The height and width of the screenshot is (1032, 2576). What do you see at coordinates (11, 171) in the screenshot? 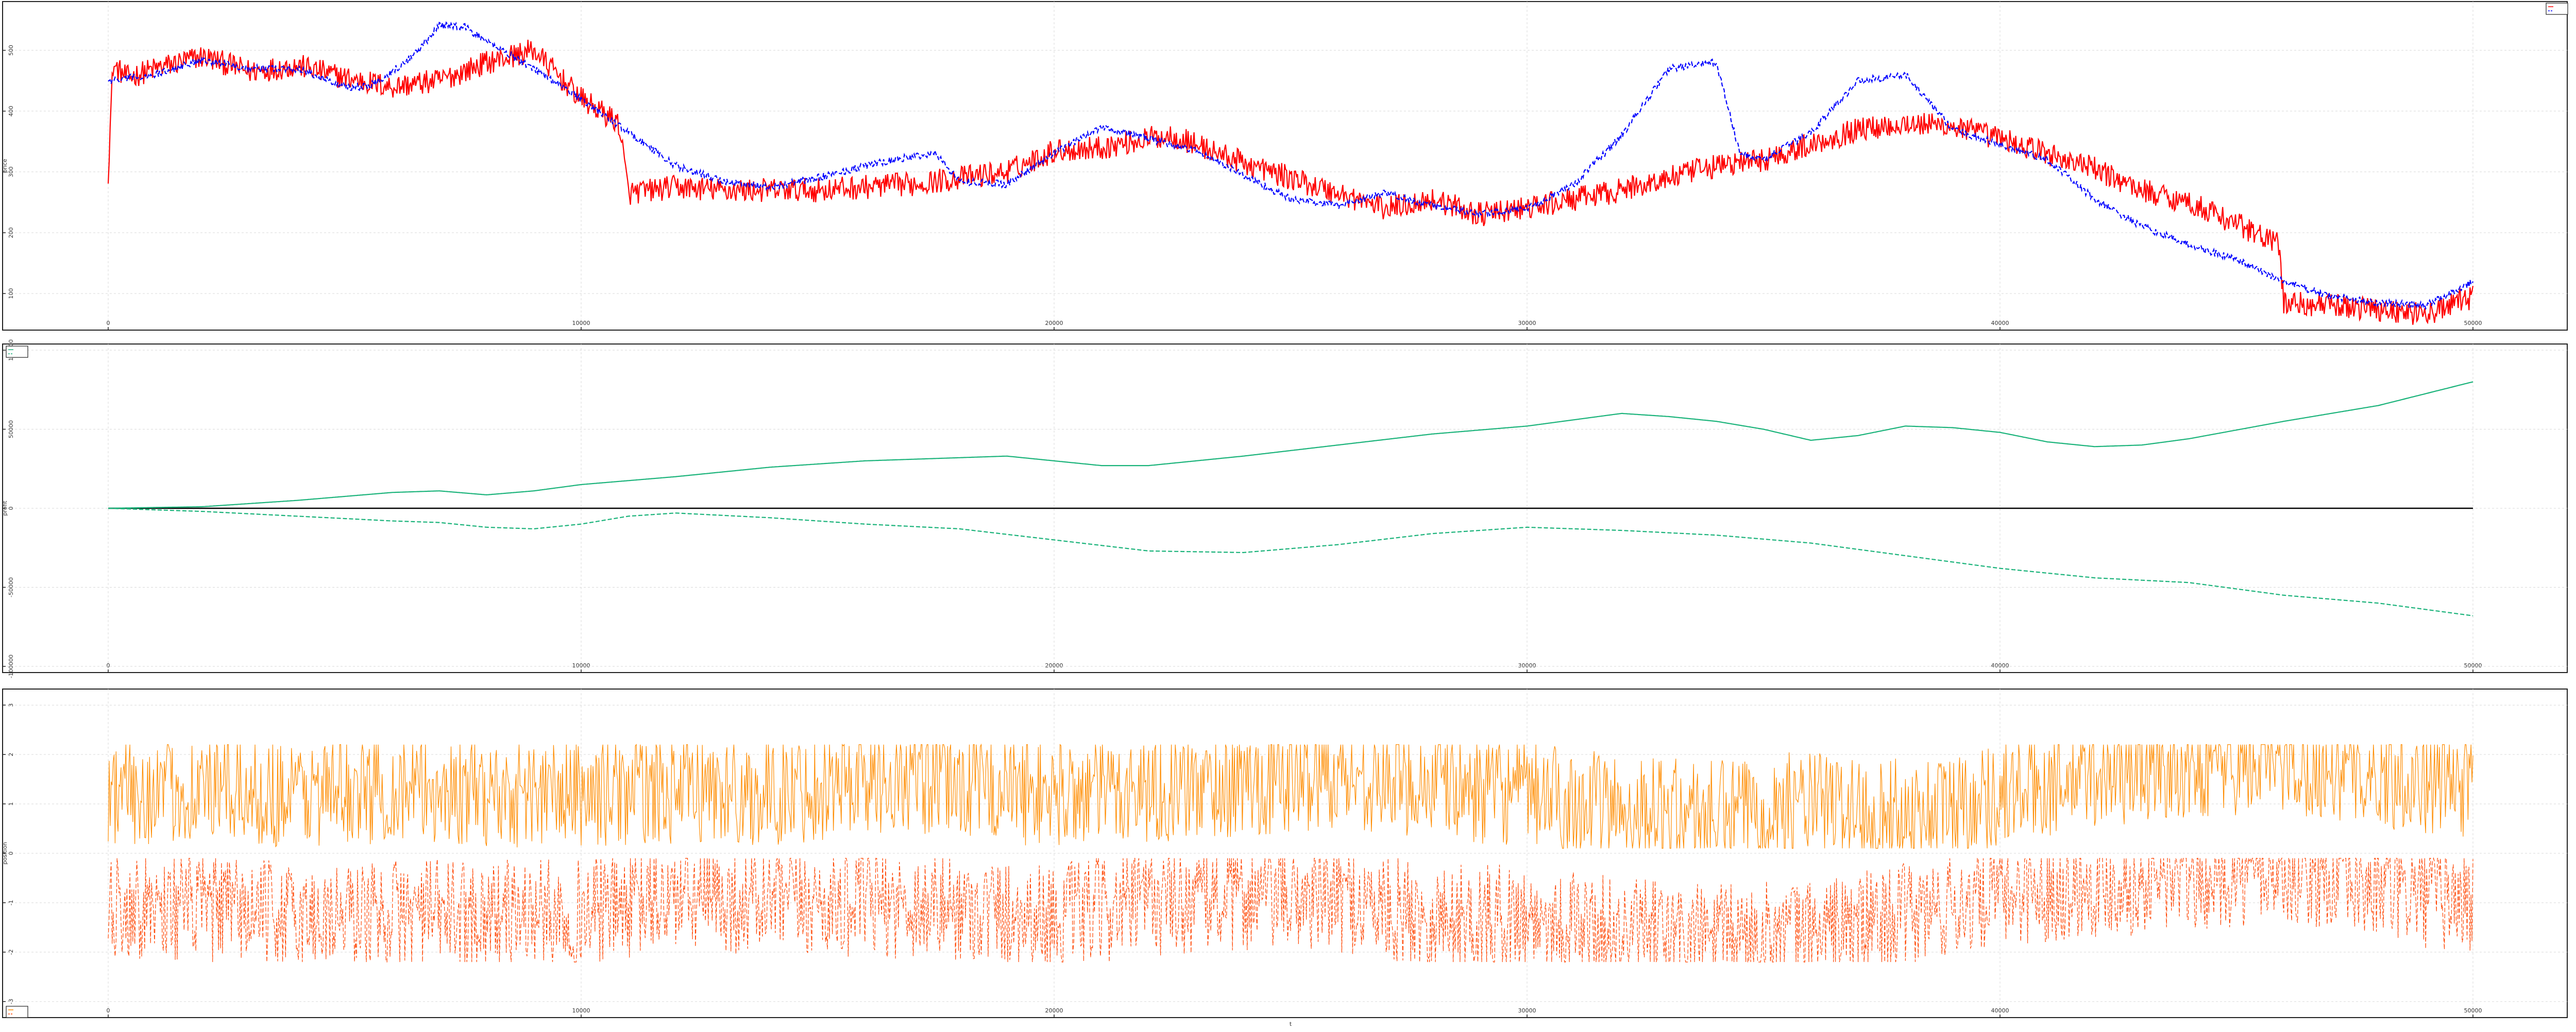
I see `y-tick-label: 300` at bounding box center [11, 171].